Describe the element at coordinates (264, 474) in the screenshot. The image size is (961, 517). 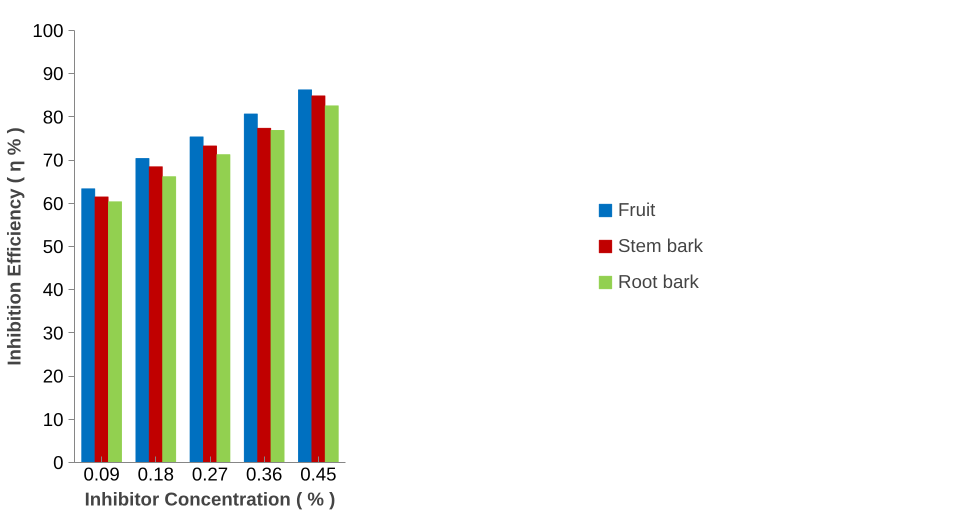
I see `x-tick-label: 0.36` at that location.